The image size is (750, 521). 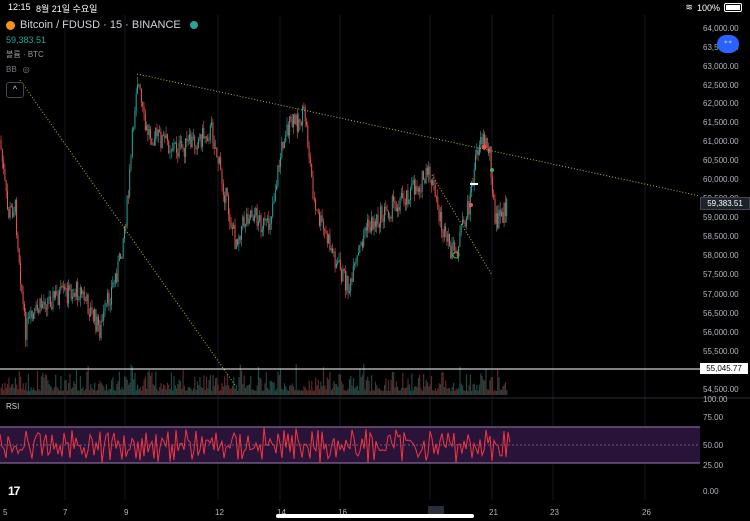 I want to click on time-tick-label: 14, so click(x=281, y=512).